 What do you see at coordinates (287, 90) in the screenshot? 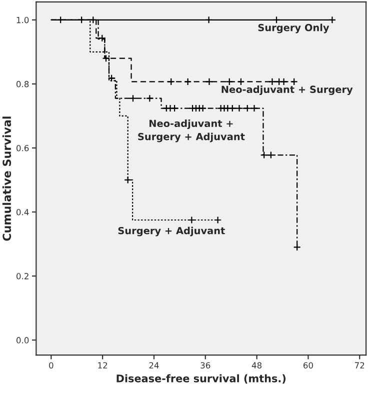
I see `series-label: Neo-adjuvant + Surgery` at bounding box center [287, 90].